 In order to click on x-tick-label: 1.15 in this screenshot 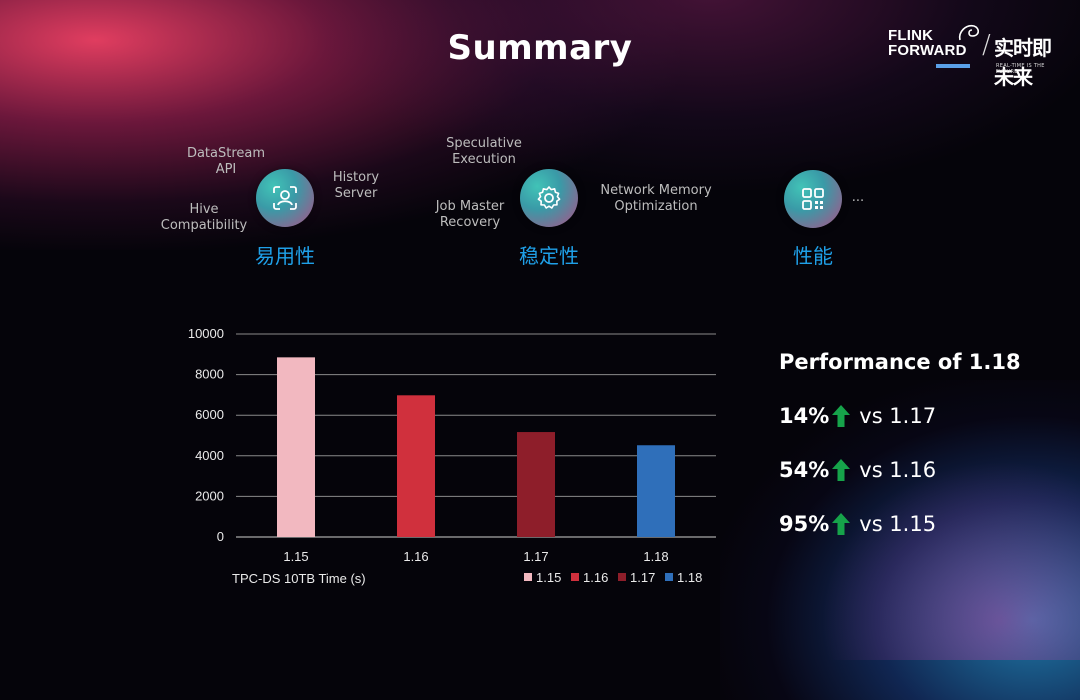, I will do `click(295, 556)`.